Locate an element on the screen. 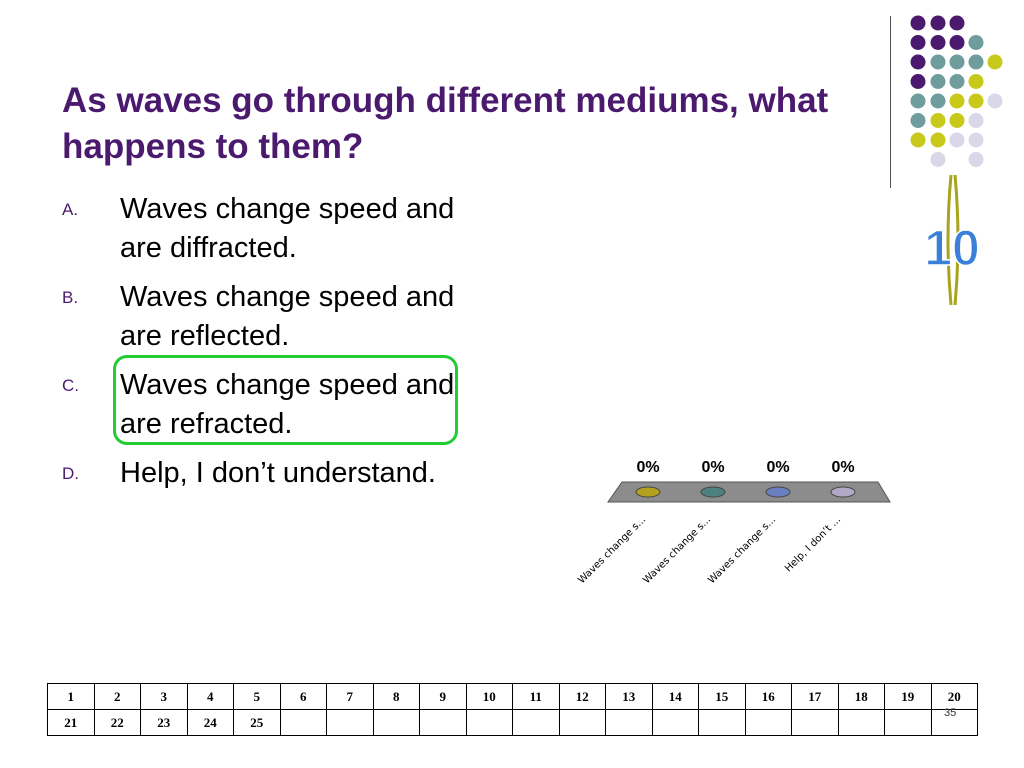 Image resolution: width=1024 pixels, height=768 pixels. table-cell: 9 is located at coordinates (443, 696).